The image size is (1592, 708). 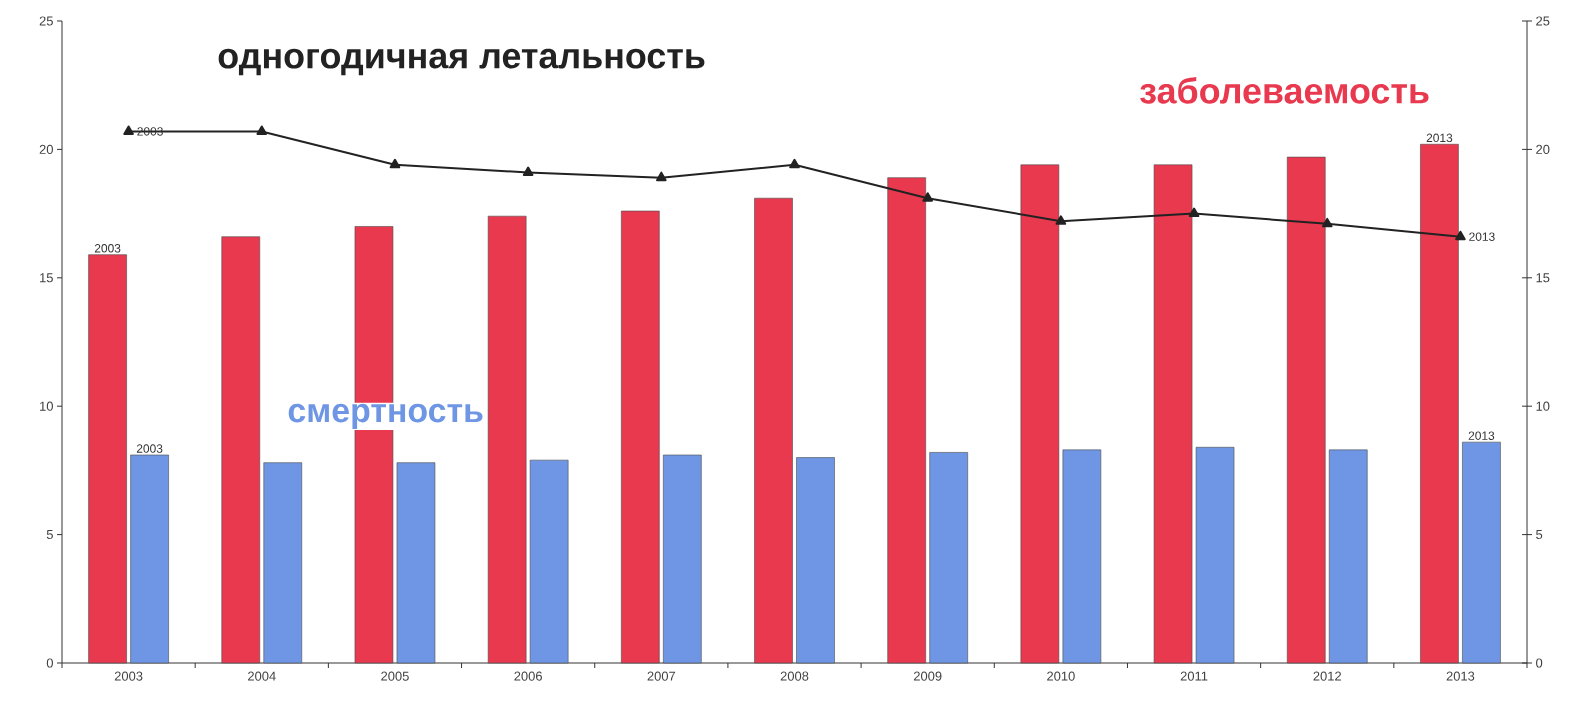 What do you see at coordinates (385, 416) in the screenshot?
I see `series-label: смертность` at bounding box center [385, 416].